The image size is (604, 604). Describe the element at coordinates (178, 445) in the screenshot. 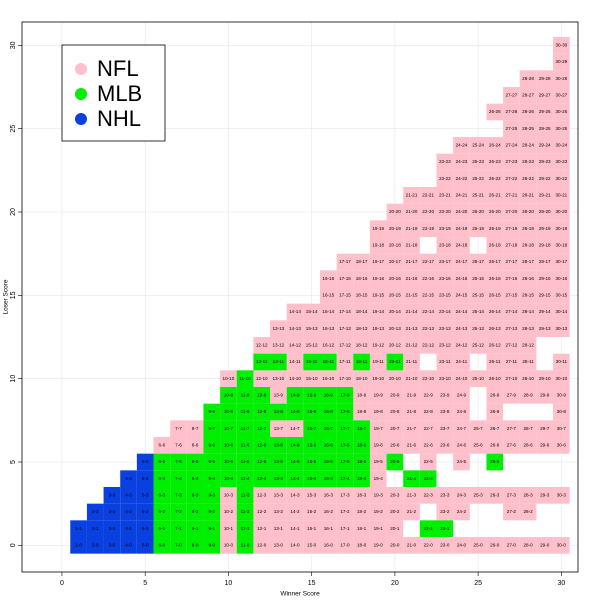

I see `tile-label: 7-6` at that location.